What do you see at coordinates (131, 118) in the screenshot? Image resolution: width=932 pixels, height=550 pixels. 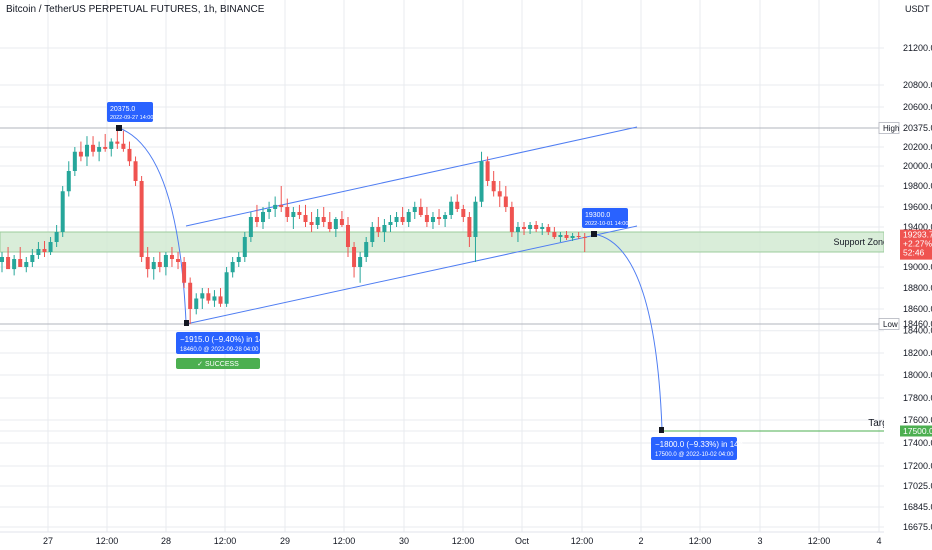 I see `annotation-high-time: 2022-09-27 14:00` at bounding box center [131, 118].